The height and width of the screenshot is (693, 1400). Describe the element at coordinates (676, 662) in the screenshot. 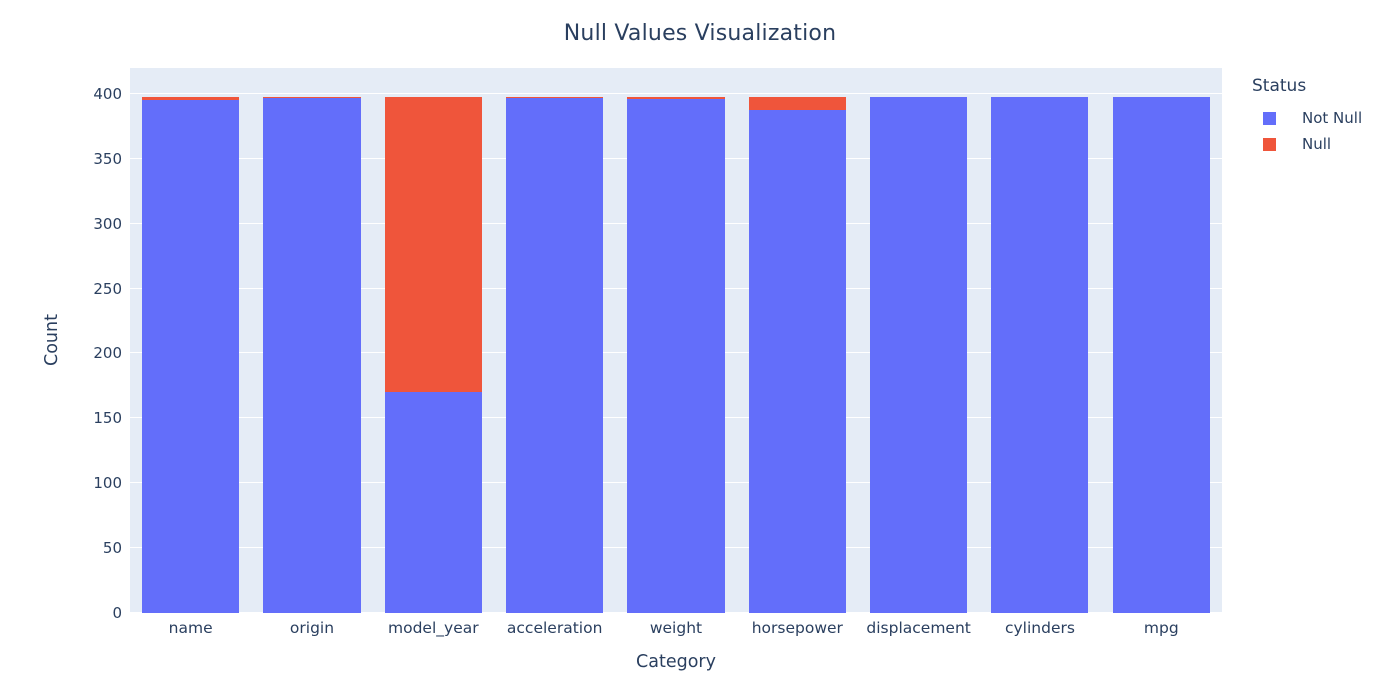

I see `x-axis-title: Category` at that location.